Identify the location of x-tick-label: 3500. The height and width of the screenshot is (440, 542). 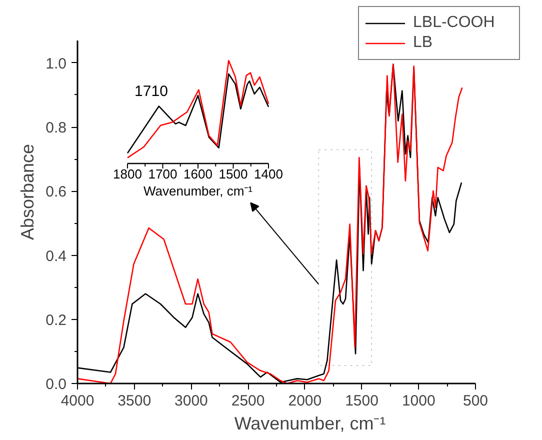
(135, 401).